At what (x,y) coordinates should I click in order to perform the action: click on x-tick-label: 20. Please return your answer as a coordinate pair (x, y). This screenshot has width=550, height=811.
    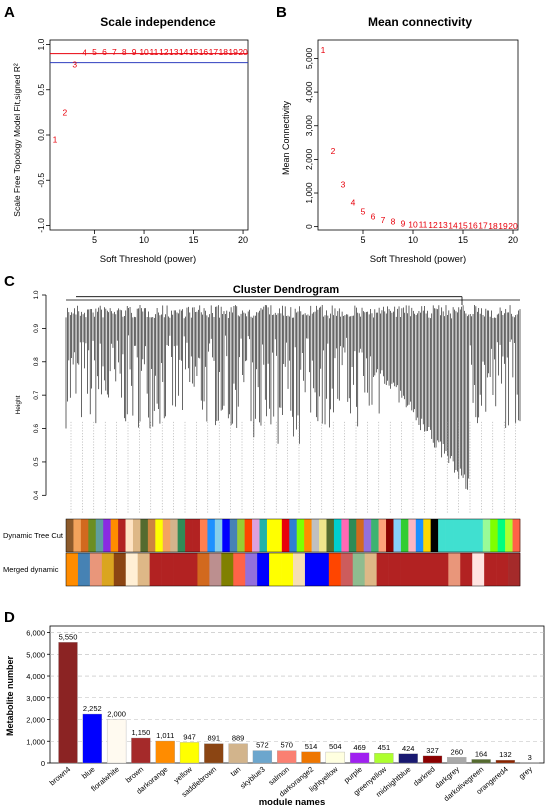
    Looking at the image, I should click on (513, 240).